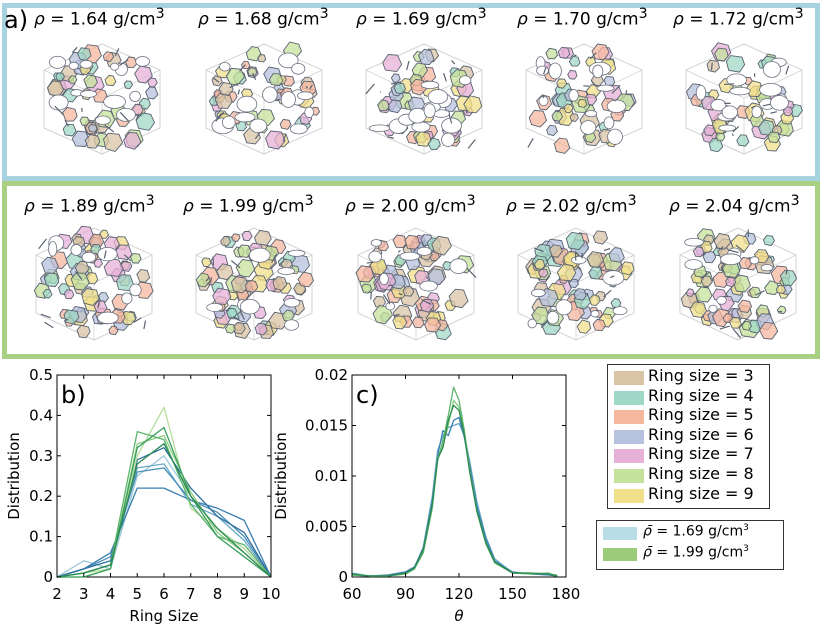 The width and height of the screenshot is (830, 632). I want to click on panel-label: b), so click(73, 395).